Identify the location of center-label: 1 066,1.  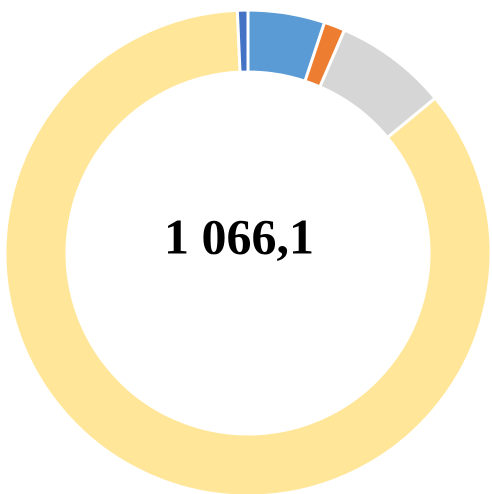
(239, 236).